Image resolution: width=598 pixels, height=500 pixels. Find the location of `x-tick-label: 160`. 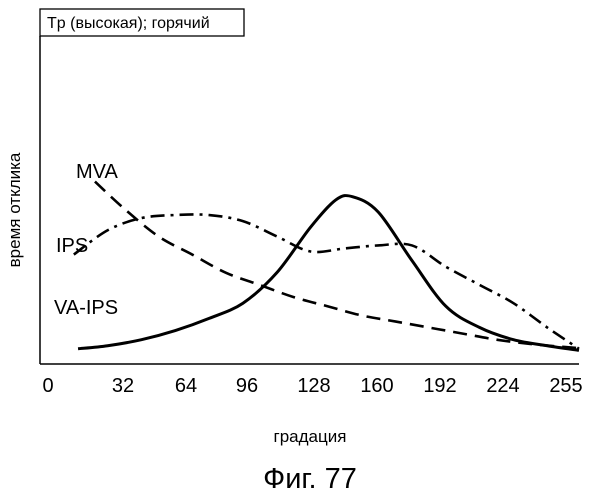

x-tick-label: 160 is located at coordinates (376, 386).